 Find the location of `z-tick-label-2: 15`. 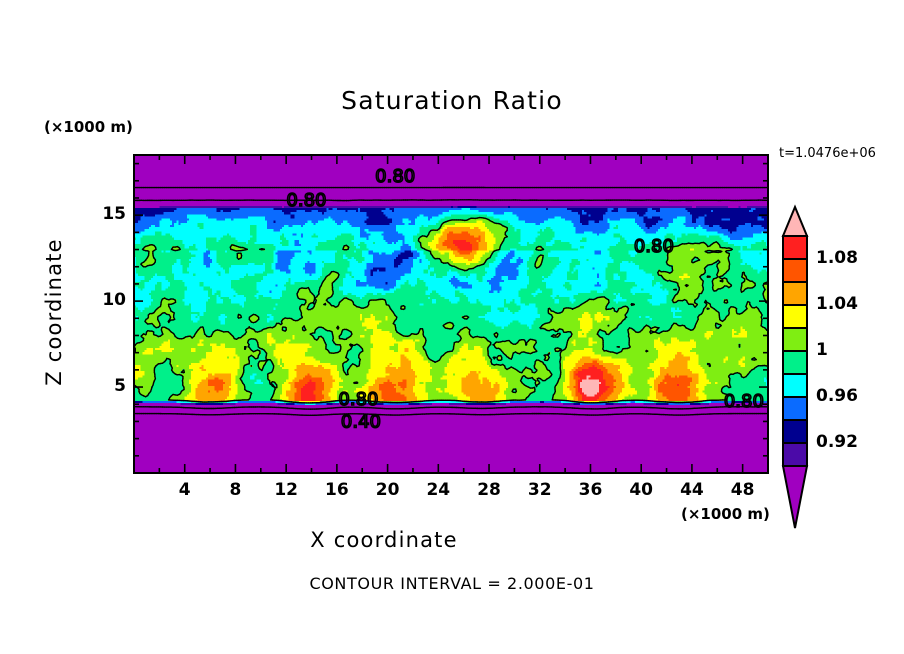

z-tick-label-2: 15 is located at coordinates (114, 214).